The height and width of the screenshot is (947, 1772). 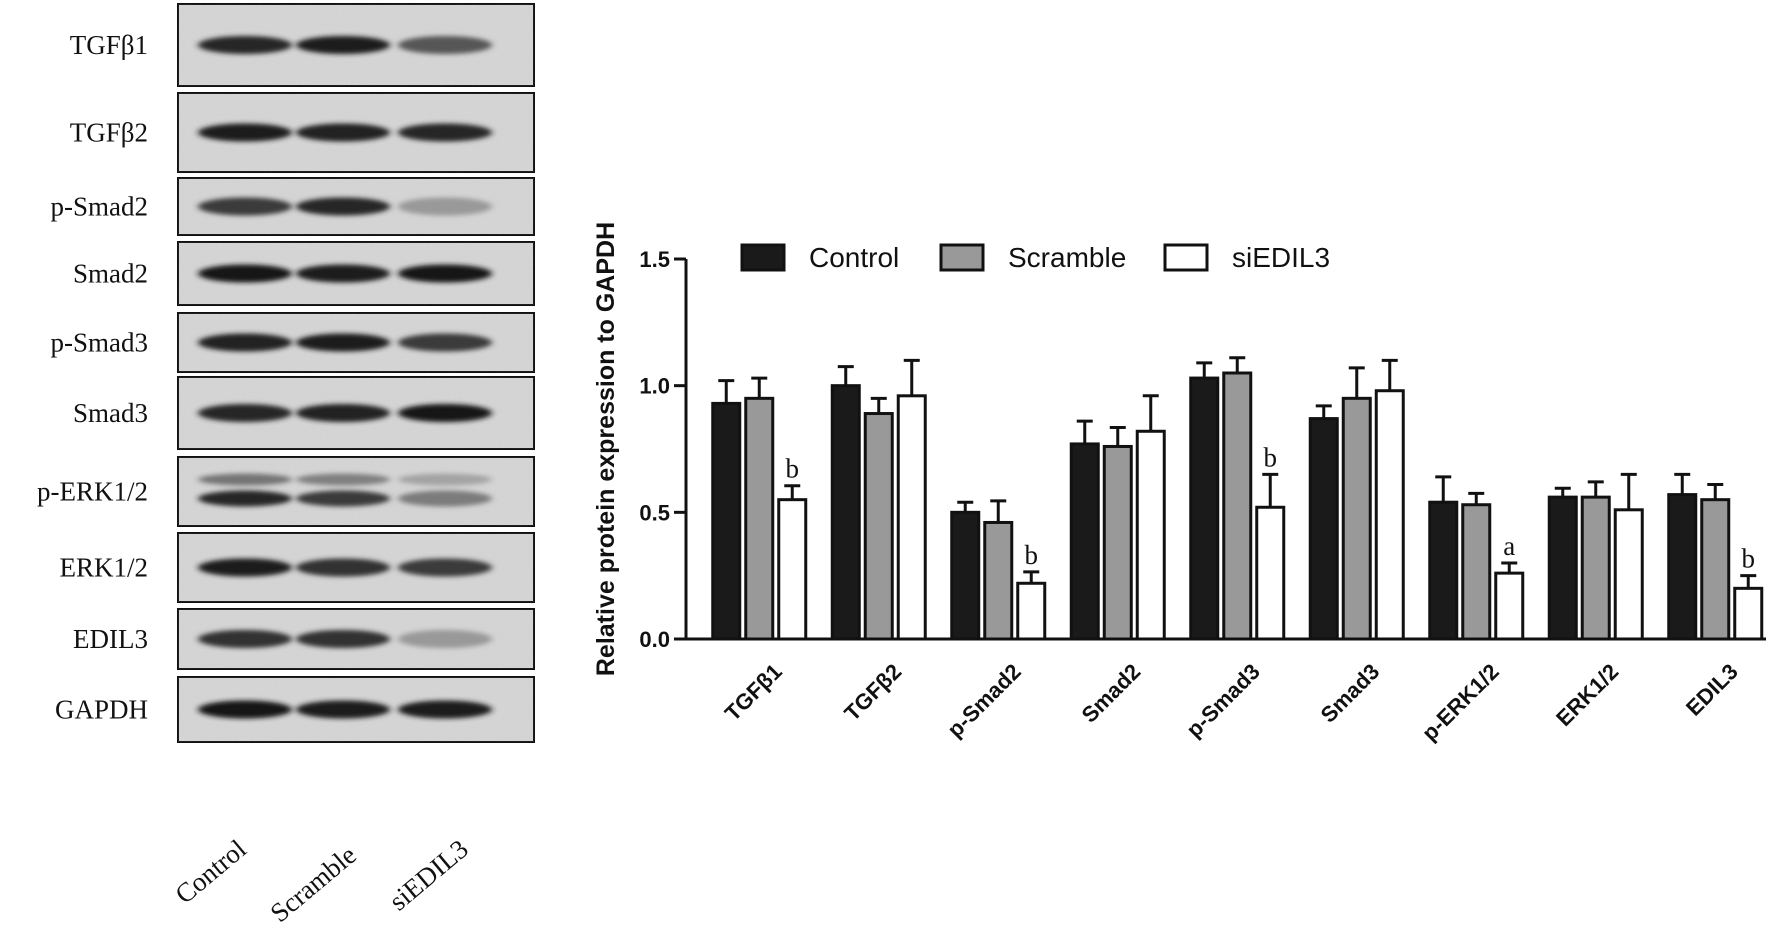 I want to click on x-tick-label: p-Smad3, so click(x=1222, y=700).